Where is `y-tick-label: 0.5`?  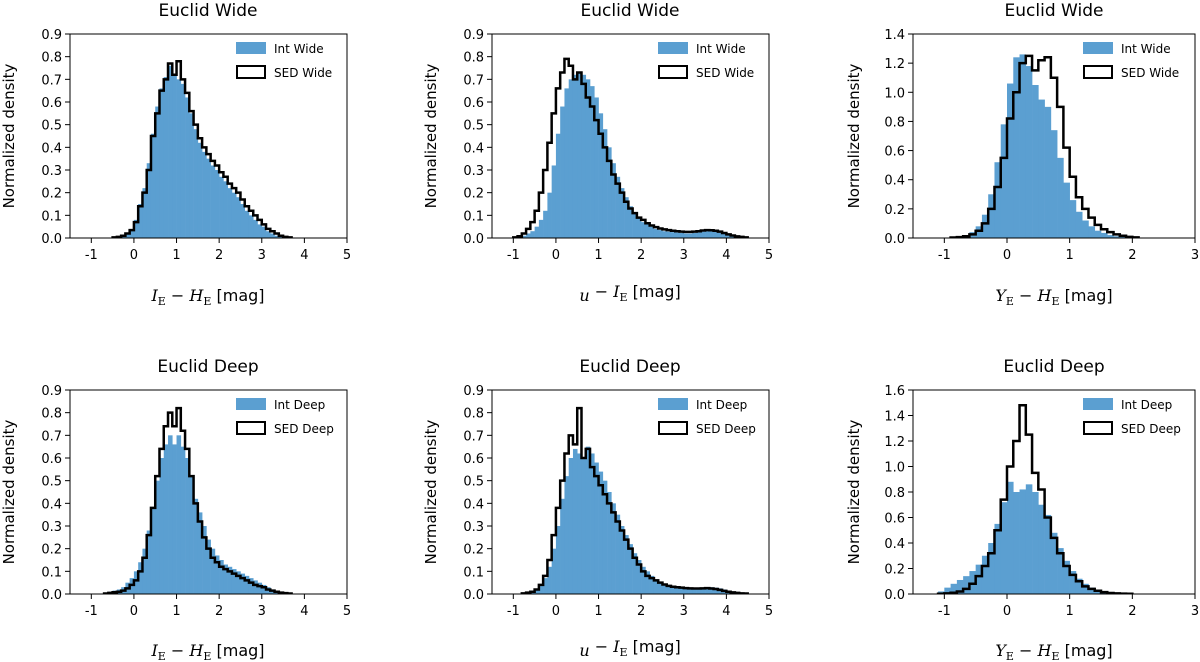 y-tick-label: 0.5 is located at coordinates (51, 482).